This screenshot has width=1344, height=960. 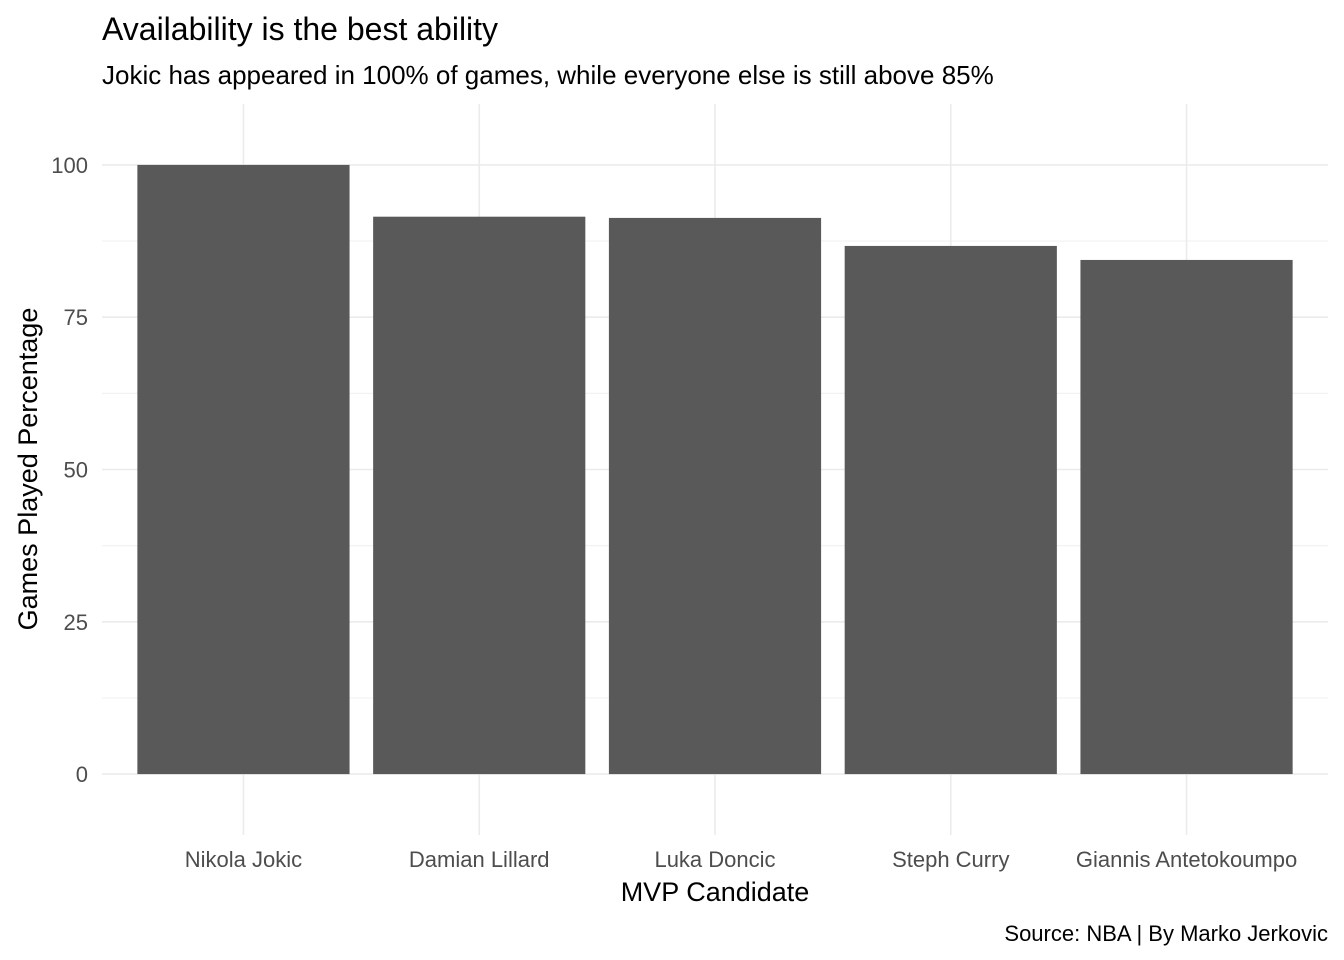 What do you see at coordinates (82, 774) in the screenshot?
I see `y-tick-label: 0` at bounding box center [82, 774].